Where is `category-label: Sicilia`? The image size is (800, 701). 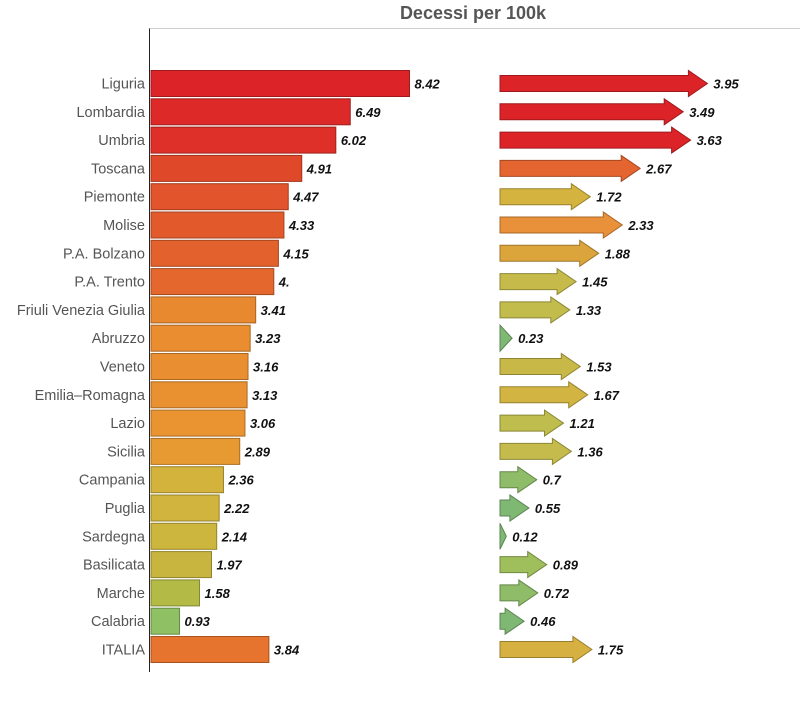 category-label: Sicilia is located at coordinates (126, 452).